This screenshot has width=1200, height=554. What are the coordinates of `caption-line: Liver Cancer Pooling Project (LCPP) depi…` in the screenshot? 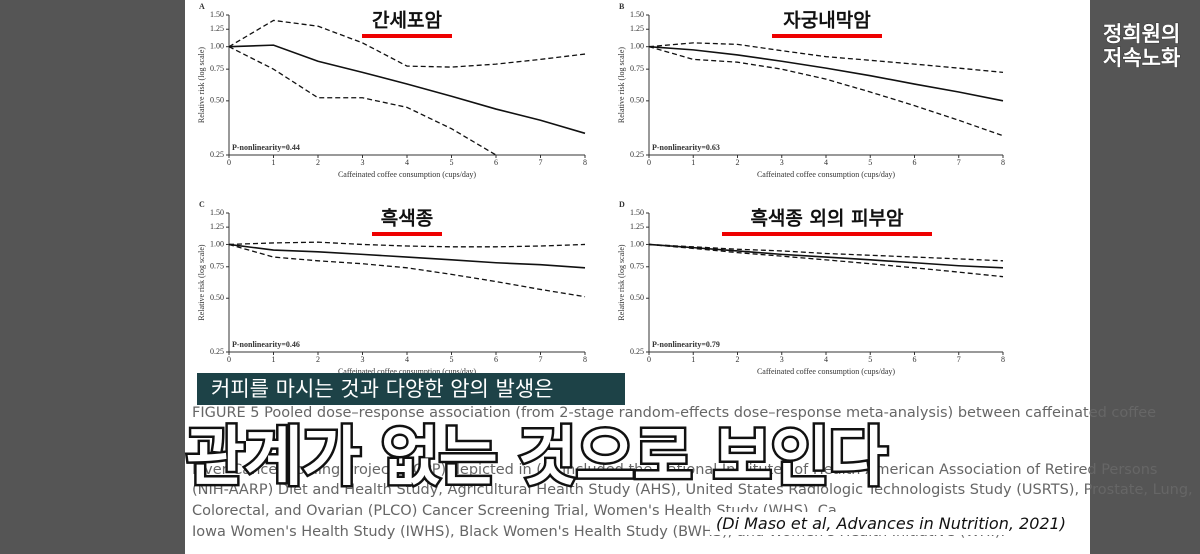 It's located at (675, 470).